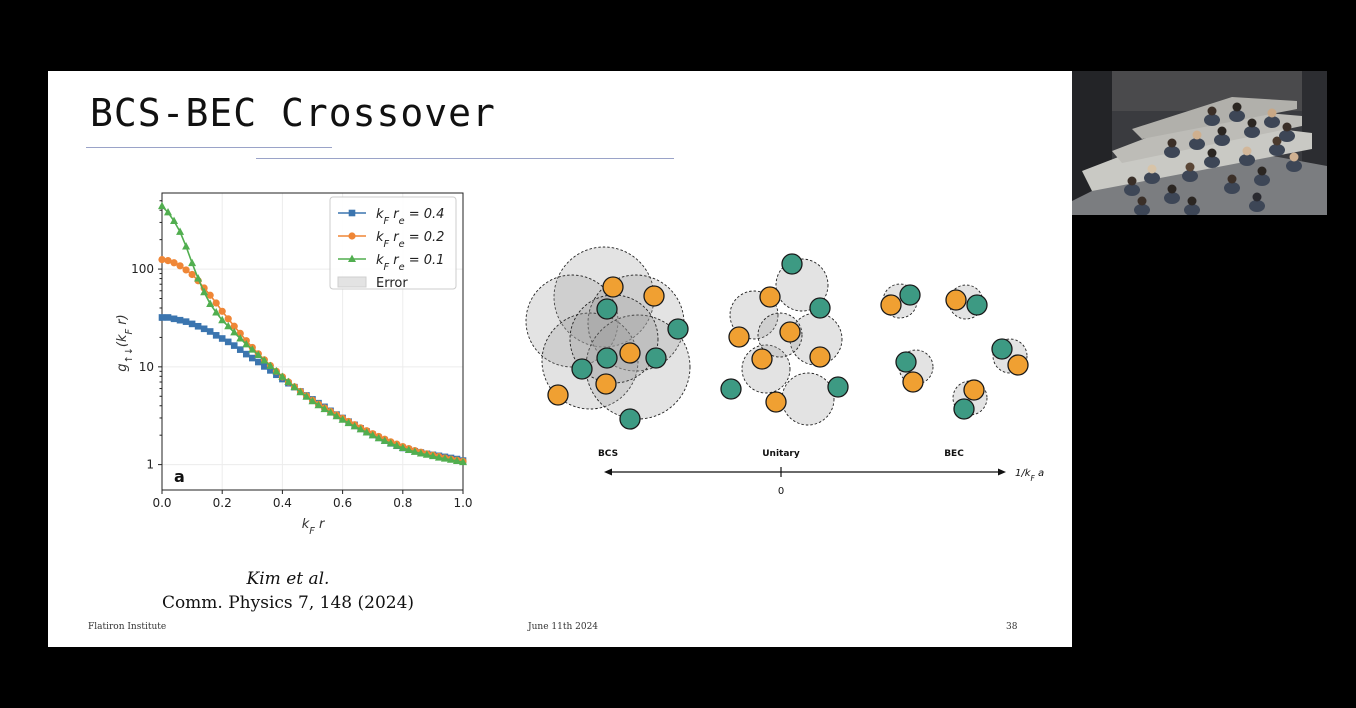  What do you see at coordinates (462, 503) in the screenshot?
I see `x-tick-label: 1.0` at bounding box center [462, 503].